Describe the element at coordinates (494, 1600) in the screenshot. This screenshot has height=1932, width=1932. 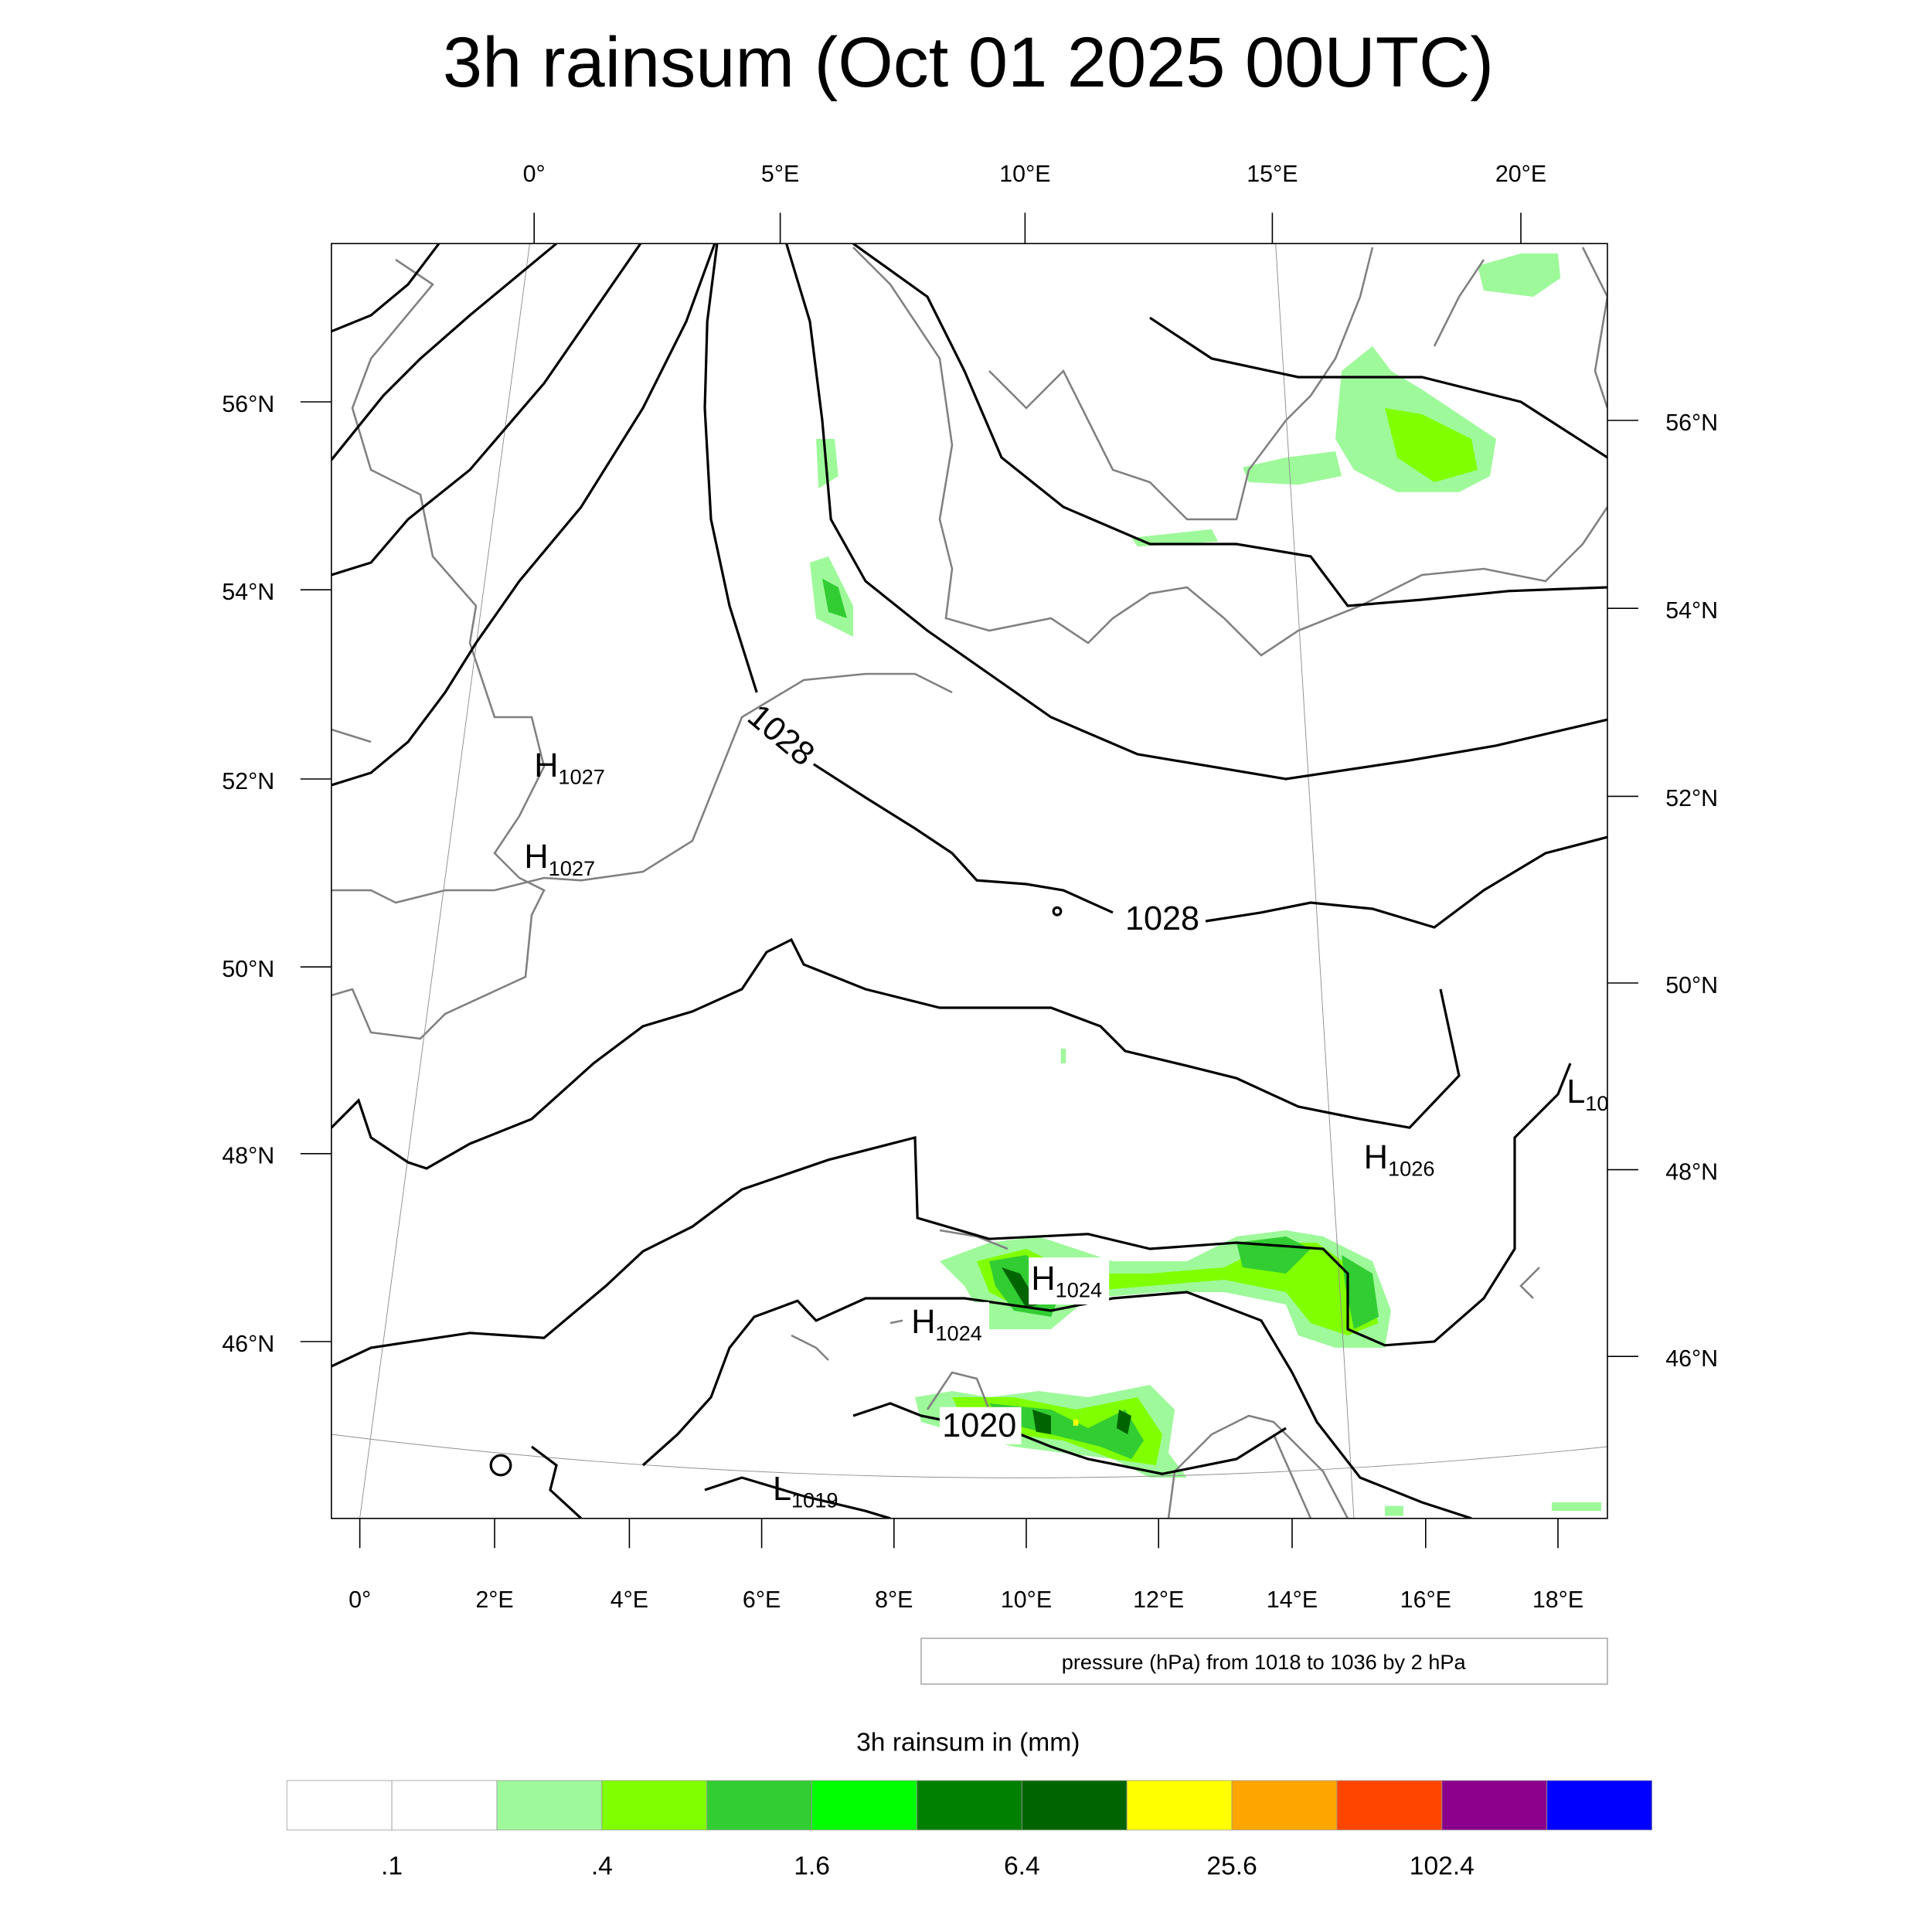
I see `lon-label: 2°E` at that location.